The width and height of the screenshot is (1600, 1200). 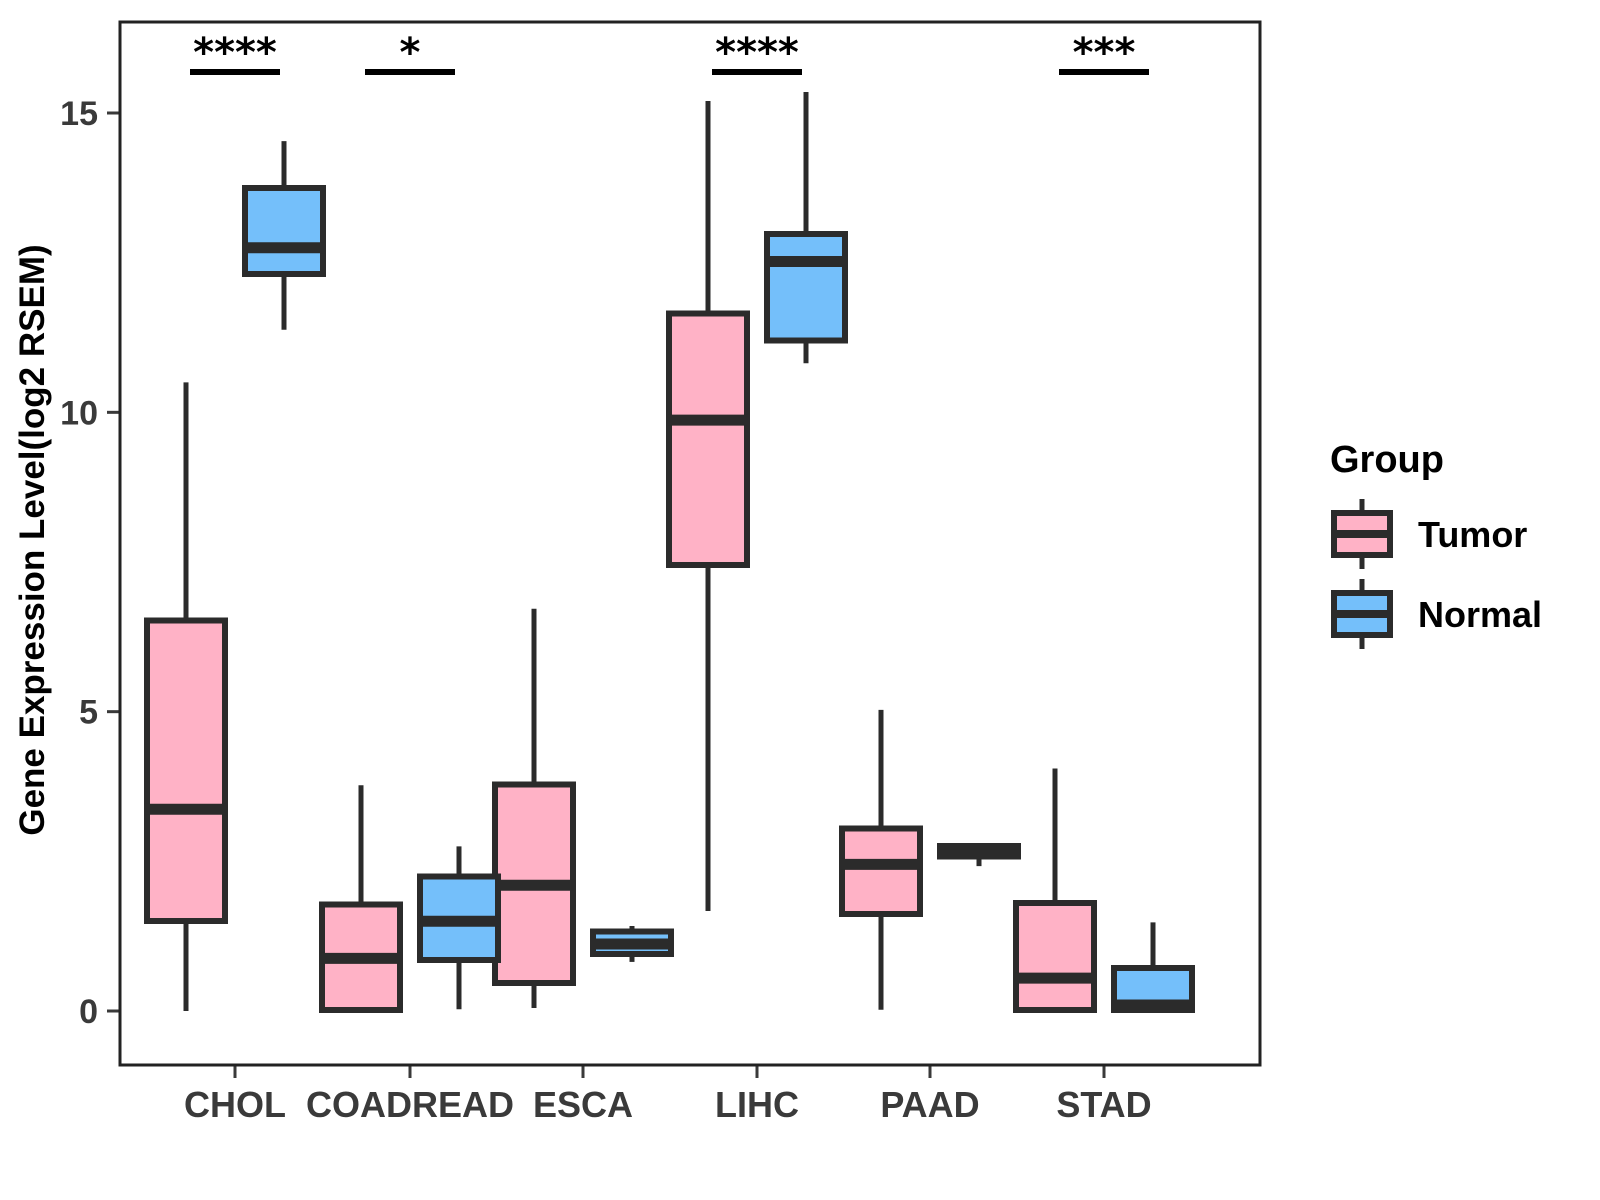 What do you see at coordinates (1103, 1104) in the screenshot?
I see `x-tick-label-stad: STAD` at bounding box center [1103, 1104].